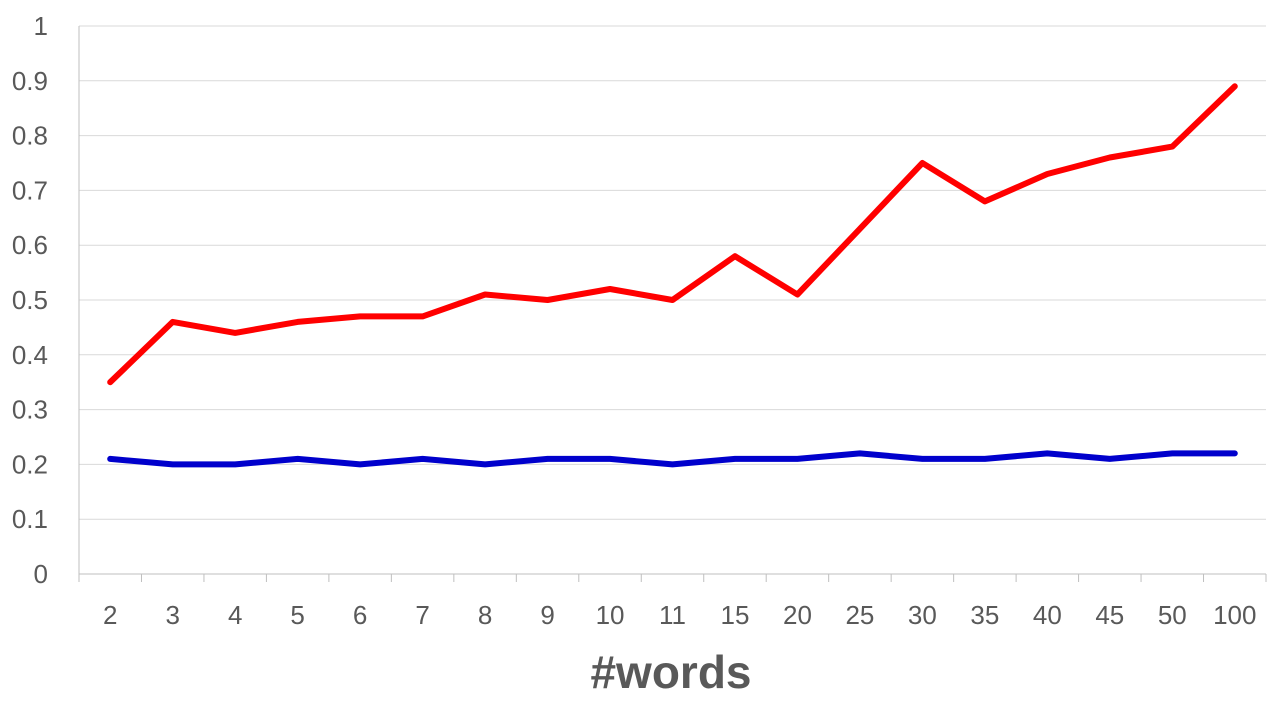 The height and width of the screenshot is (720, 1280). Describe the element at coordinates (422, 615) in the screenshot. I see `x-tick-label: 7` at that location.